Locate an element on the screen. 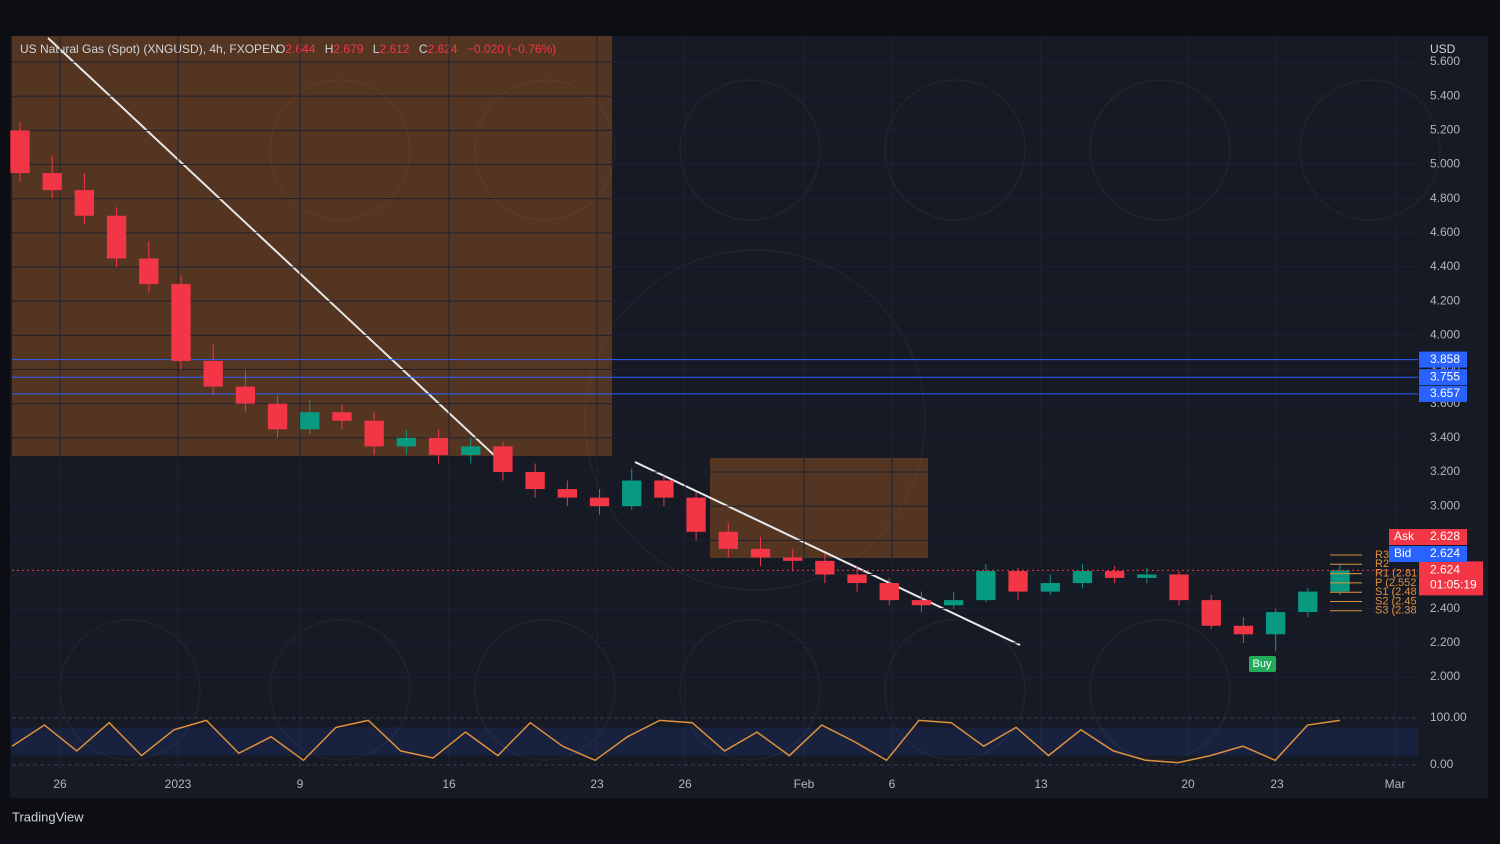  osc-tick-label: 0.00 is located at coordinates (1442, 764).